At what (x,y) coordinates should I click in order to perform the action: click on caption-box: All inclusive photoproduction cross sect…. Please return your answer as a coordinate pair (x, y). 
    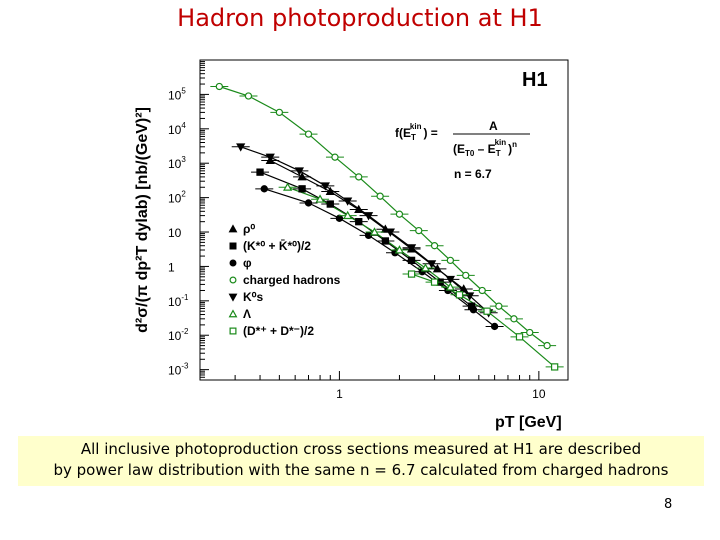
    Looking at the image, I should click on (361, 461).